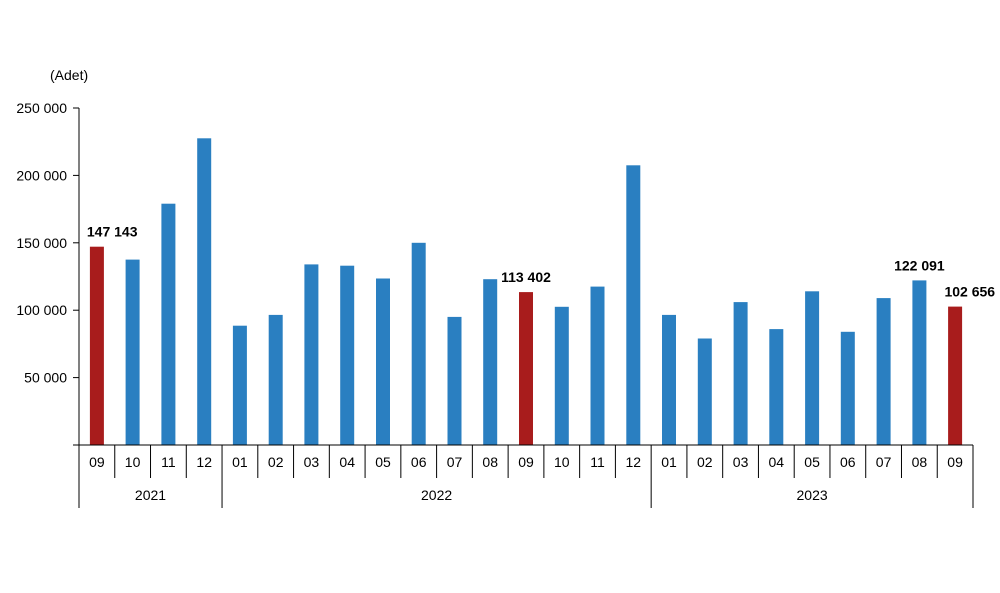 The image size is (1000, 593). What do you see at coordinates (112, 232) in the screenshot?
I see `data-label-0: 147 143` at bounding box center [112, 232].